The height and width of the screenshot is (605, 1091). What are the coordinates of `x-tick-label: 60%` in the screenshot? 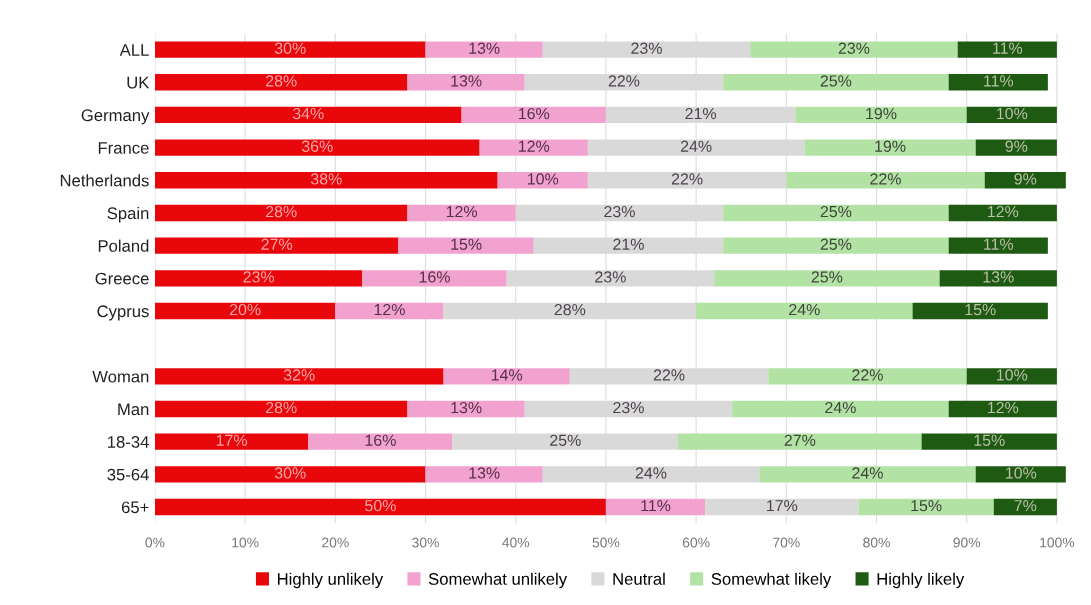 It's located at (696, 542).